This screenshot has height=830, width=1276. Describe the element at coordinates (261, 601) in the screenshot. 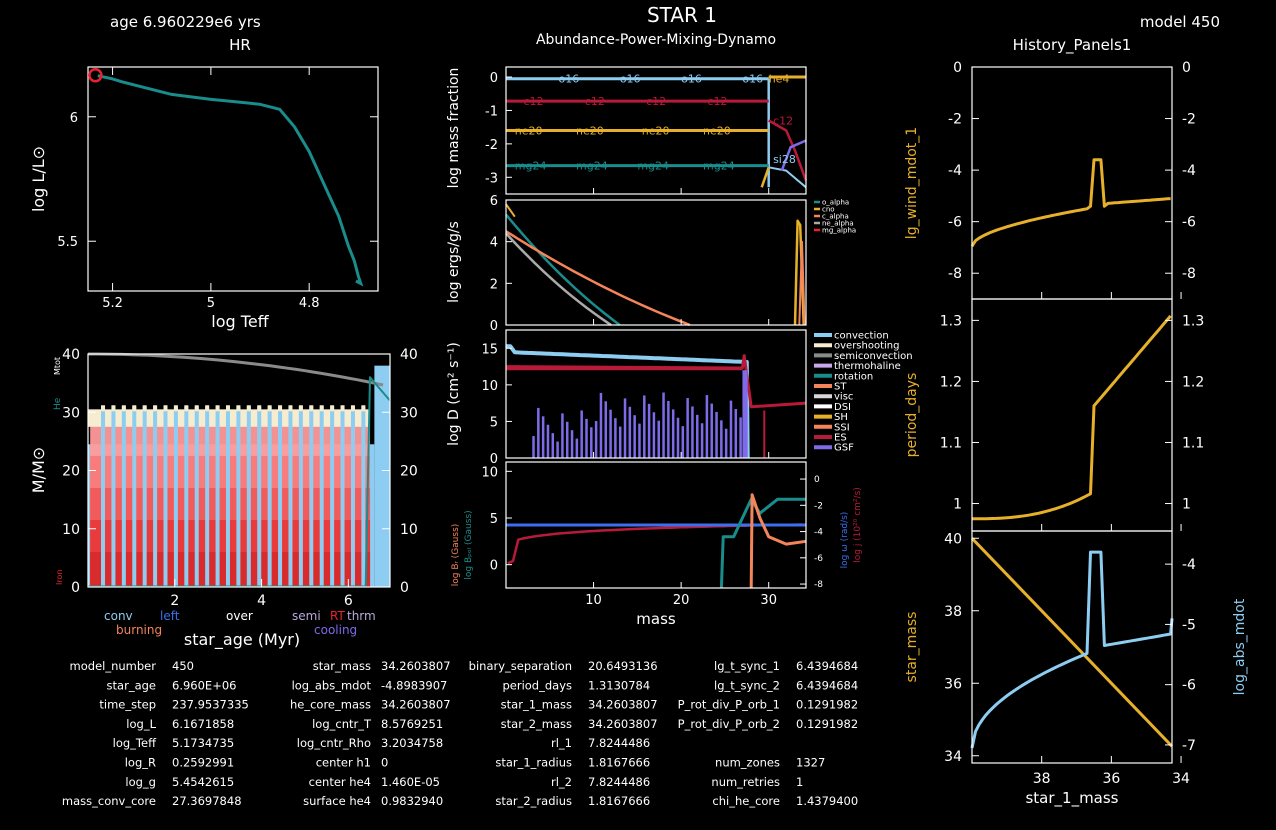

I see `kipp-xtick-label: 4` at that location.